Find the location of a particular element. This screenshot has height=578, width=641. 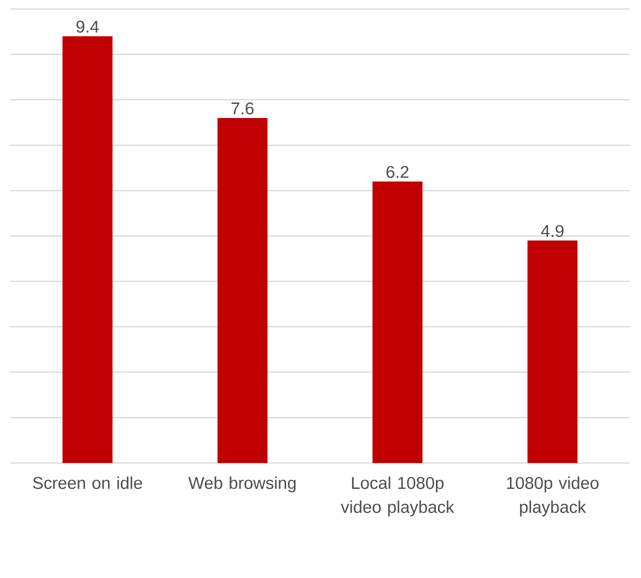

x-tick-label: Web browsing is located at coordinates (242, 484).